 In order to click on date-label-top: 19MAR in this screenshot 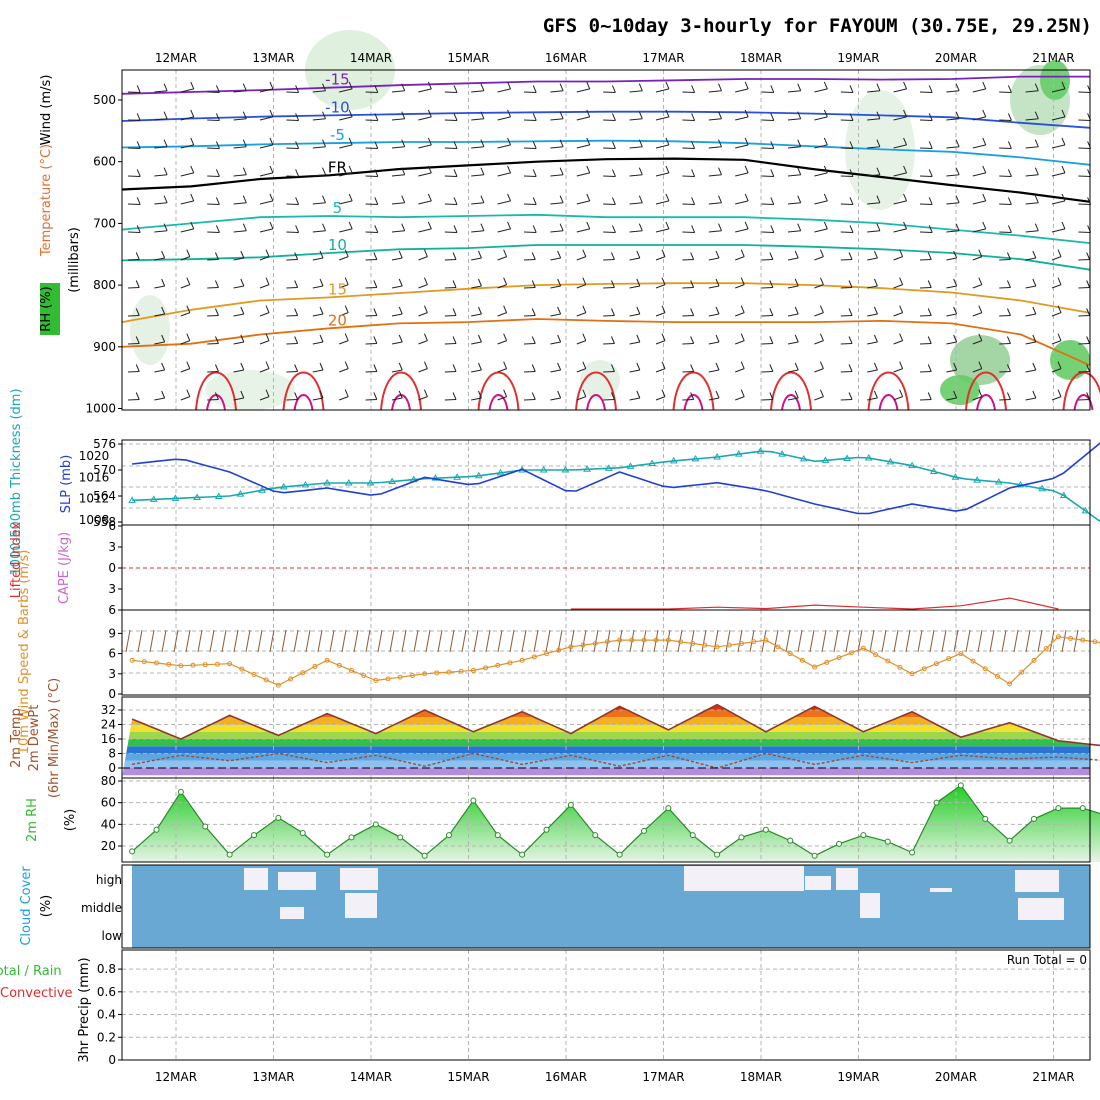, I will do `click(858, 58)`.